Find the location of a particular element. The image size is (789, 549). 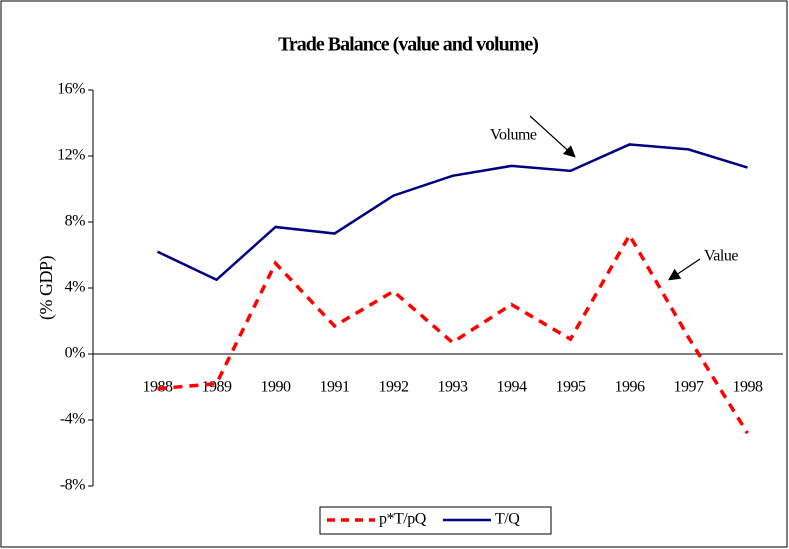

legend-label: p*T/pQ is located at coordinates (403, 519).